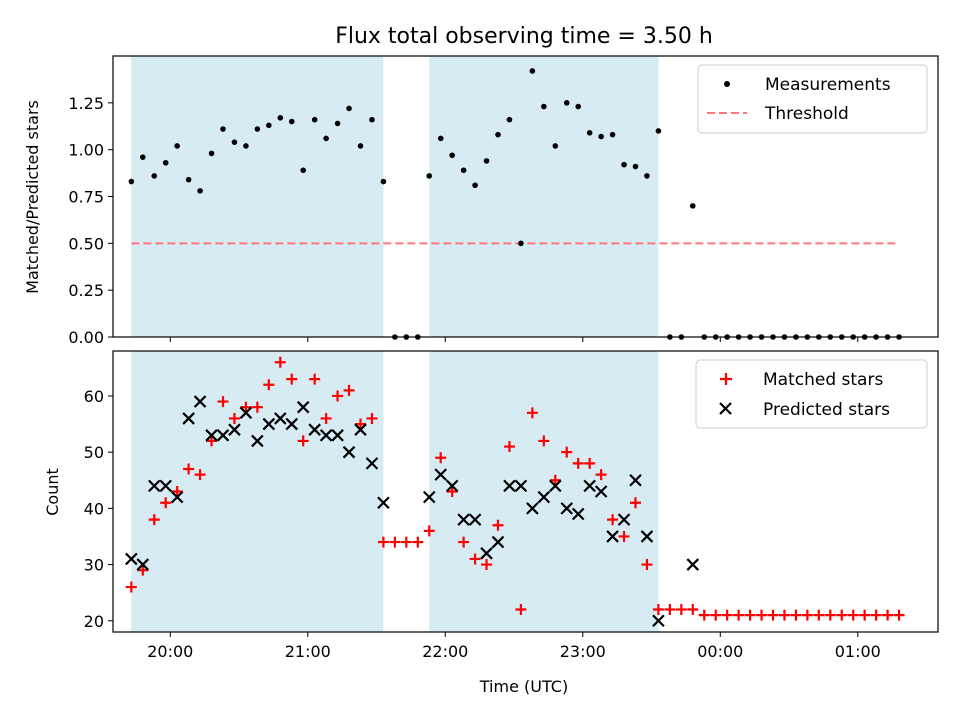 This screenshot has height=720, width=960. I want to click on top-y-tick-label: 0.00, so click(86, 337).